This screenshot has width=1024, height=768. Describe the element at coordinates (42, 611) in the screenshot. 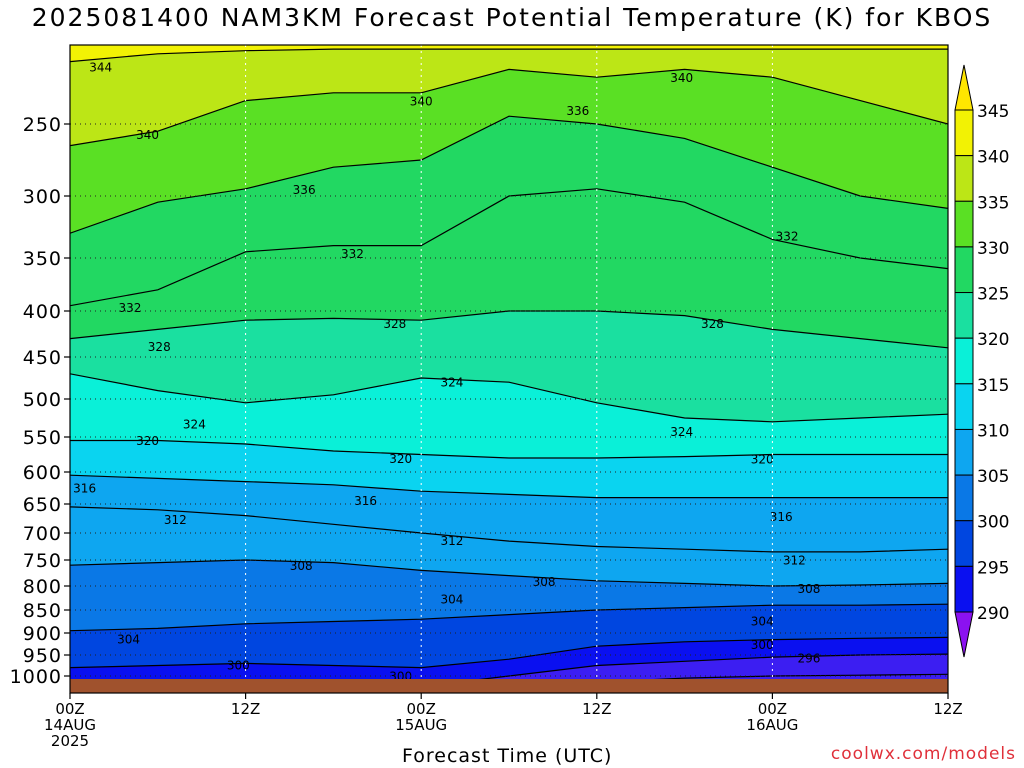

I see `y-tick-label: 850` at that location.